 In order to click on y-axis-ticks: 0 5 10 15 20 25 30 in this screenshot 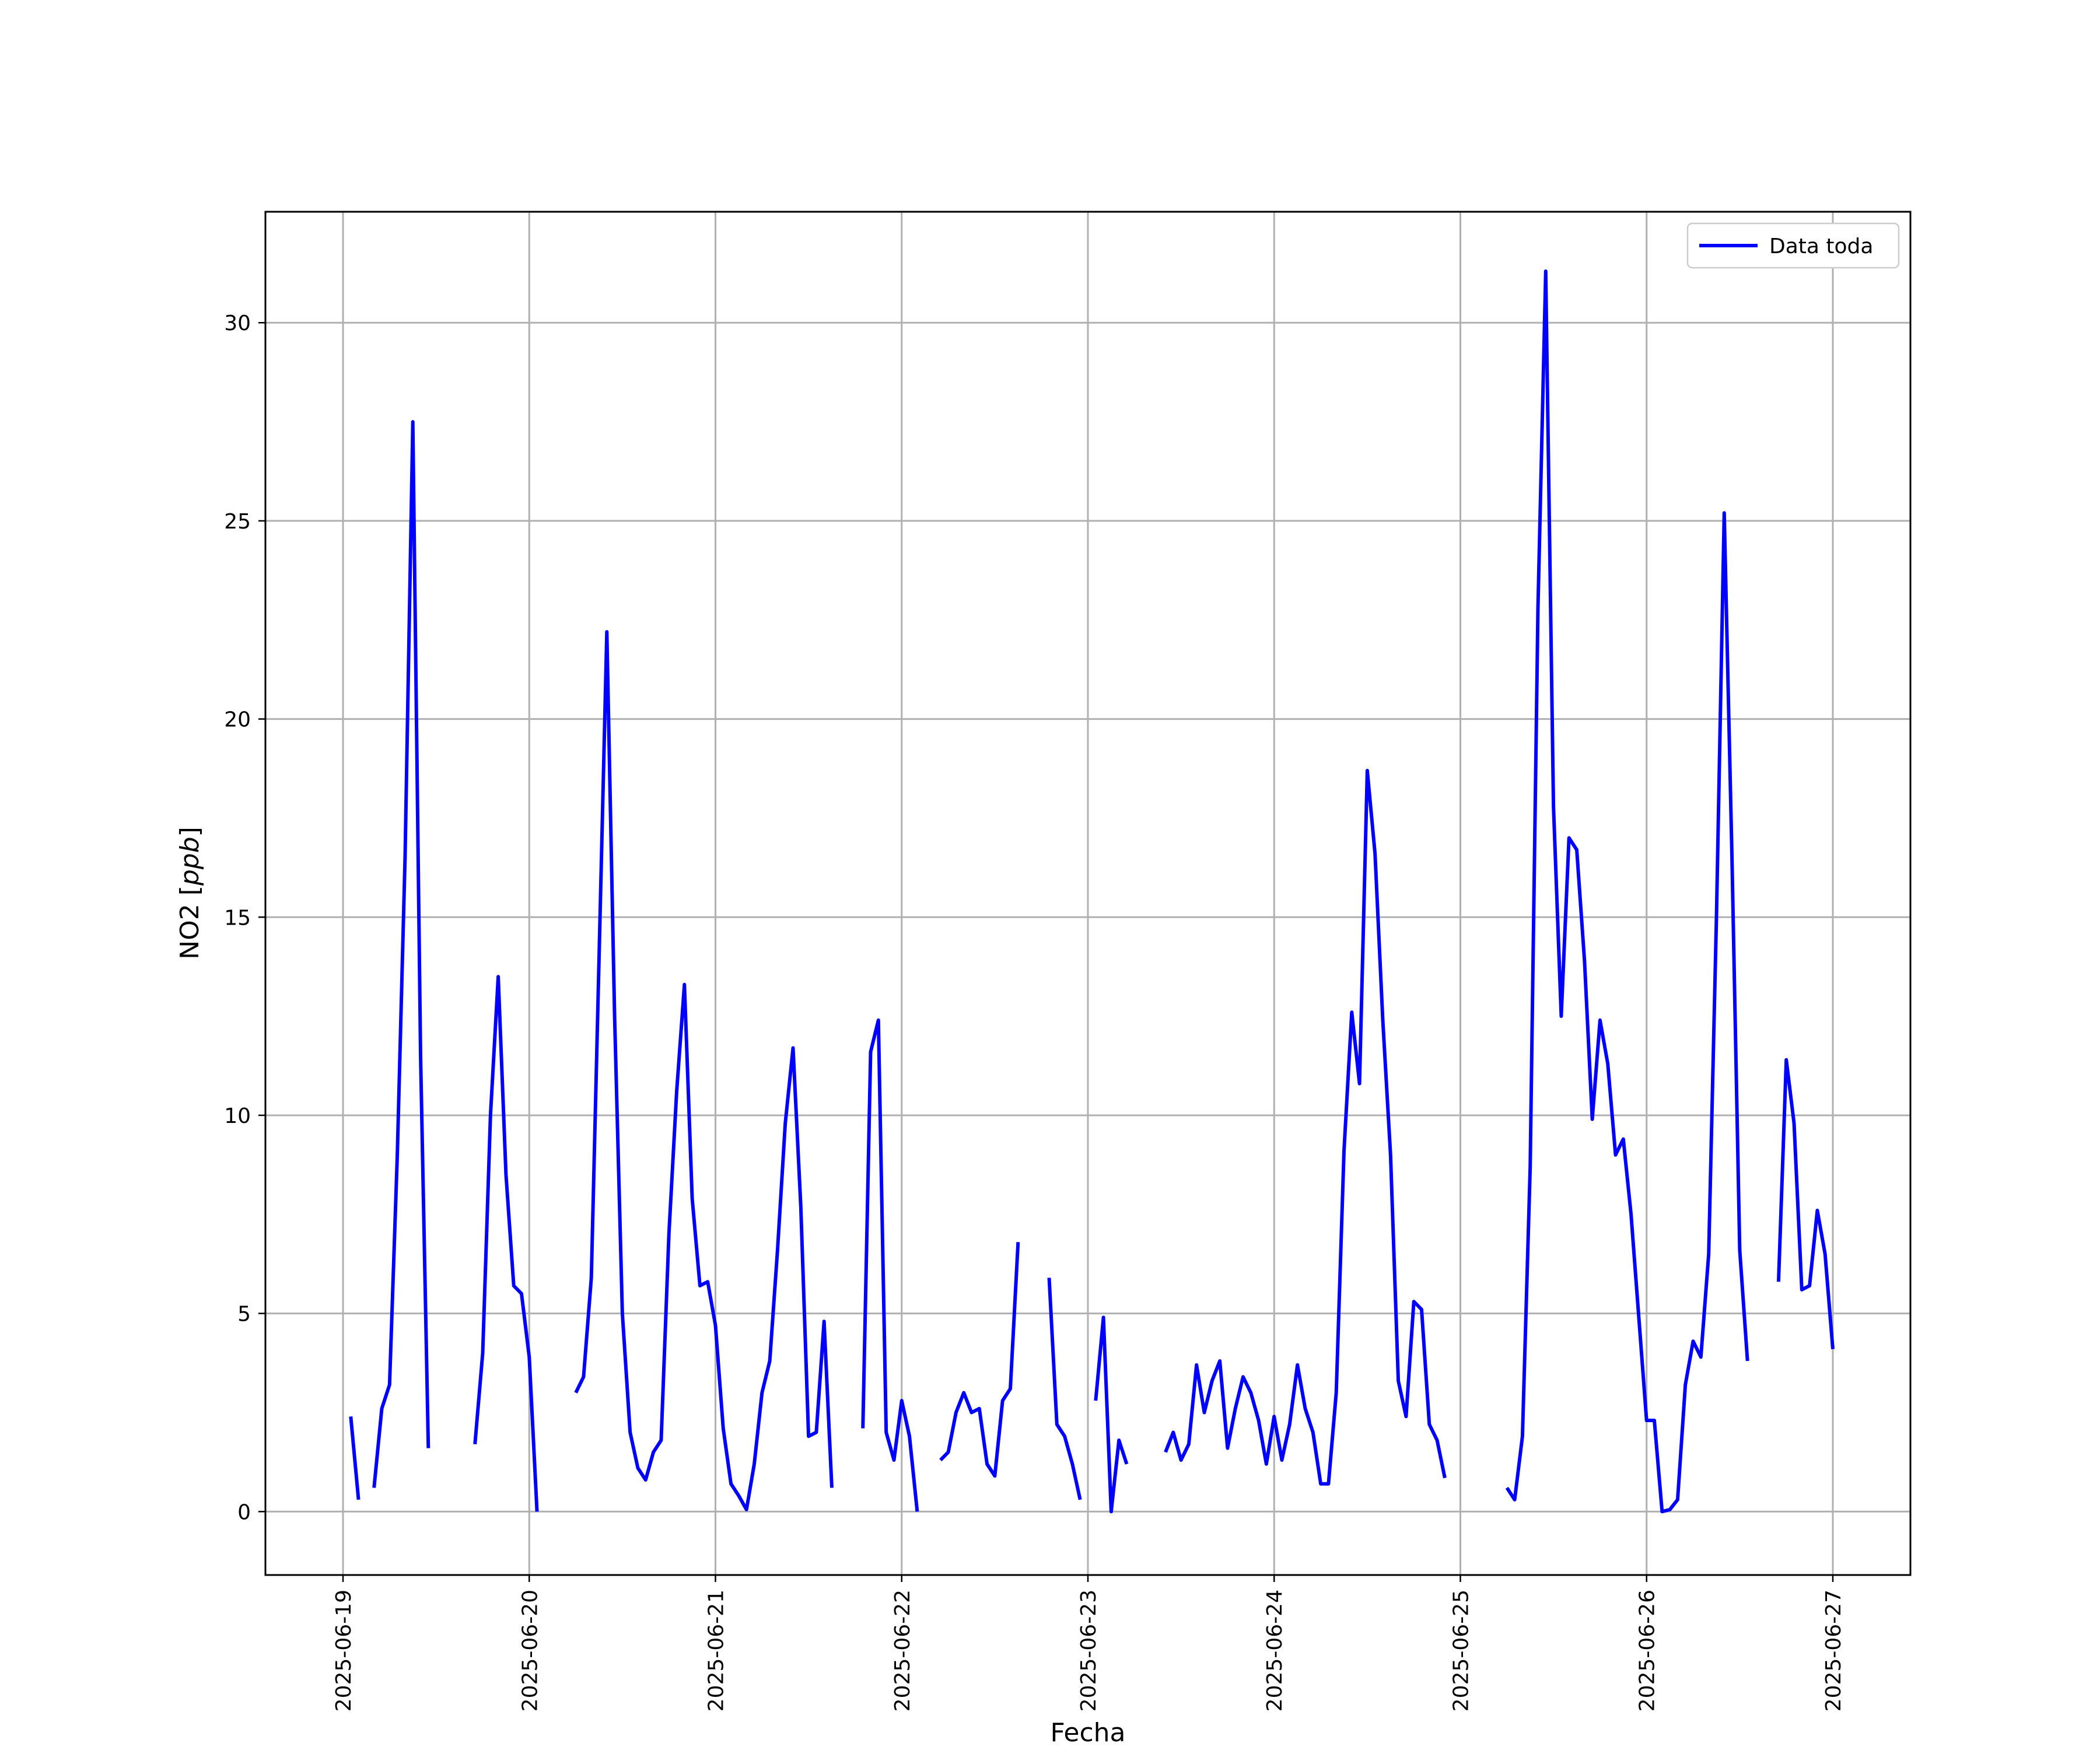, I will do `click(244, 918)`.